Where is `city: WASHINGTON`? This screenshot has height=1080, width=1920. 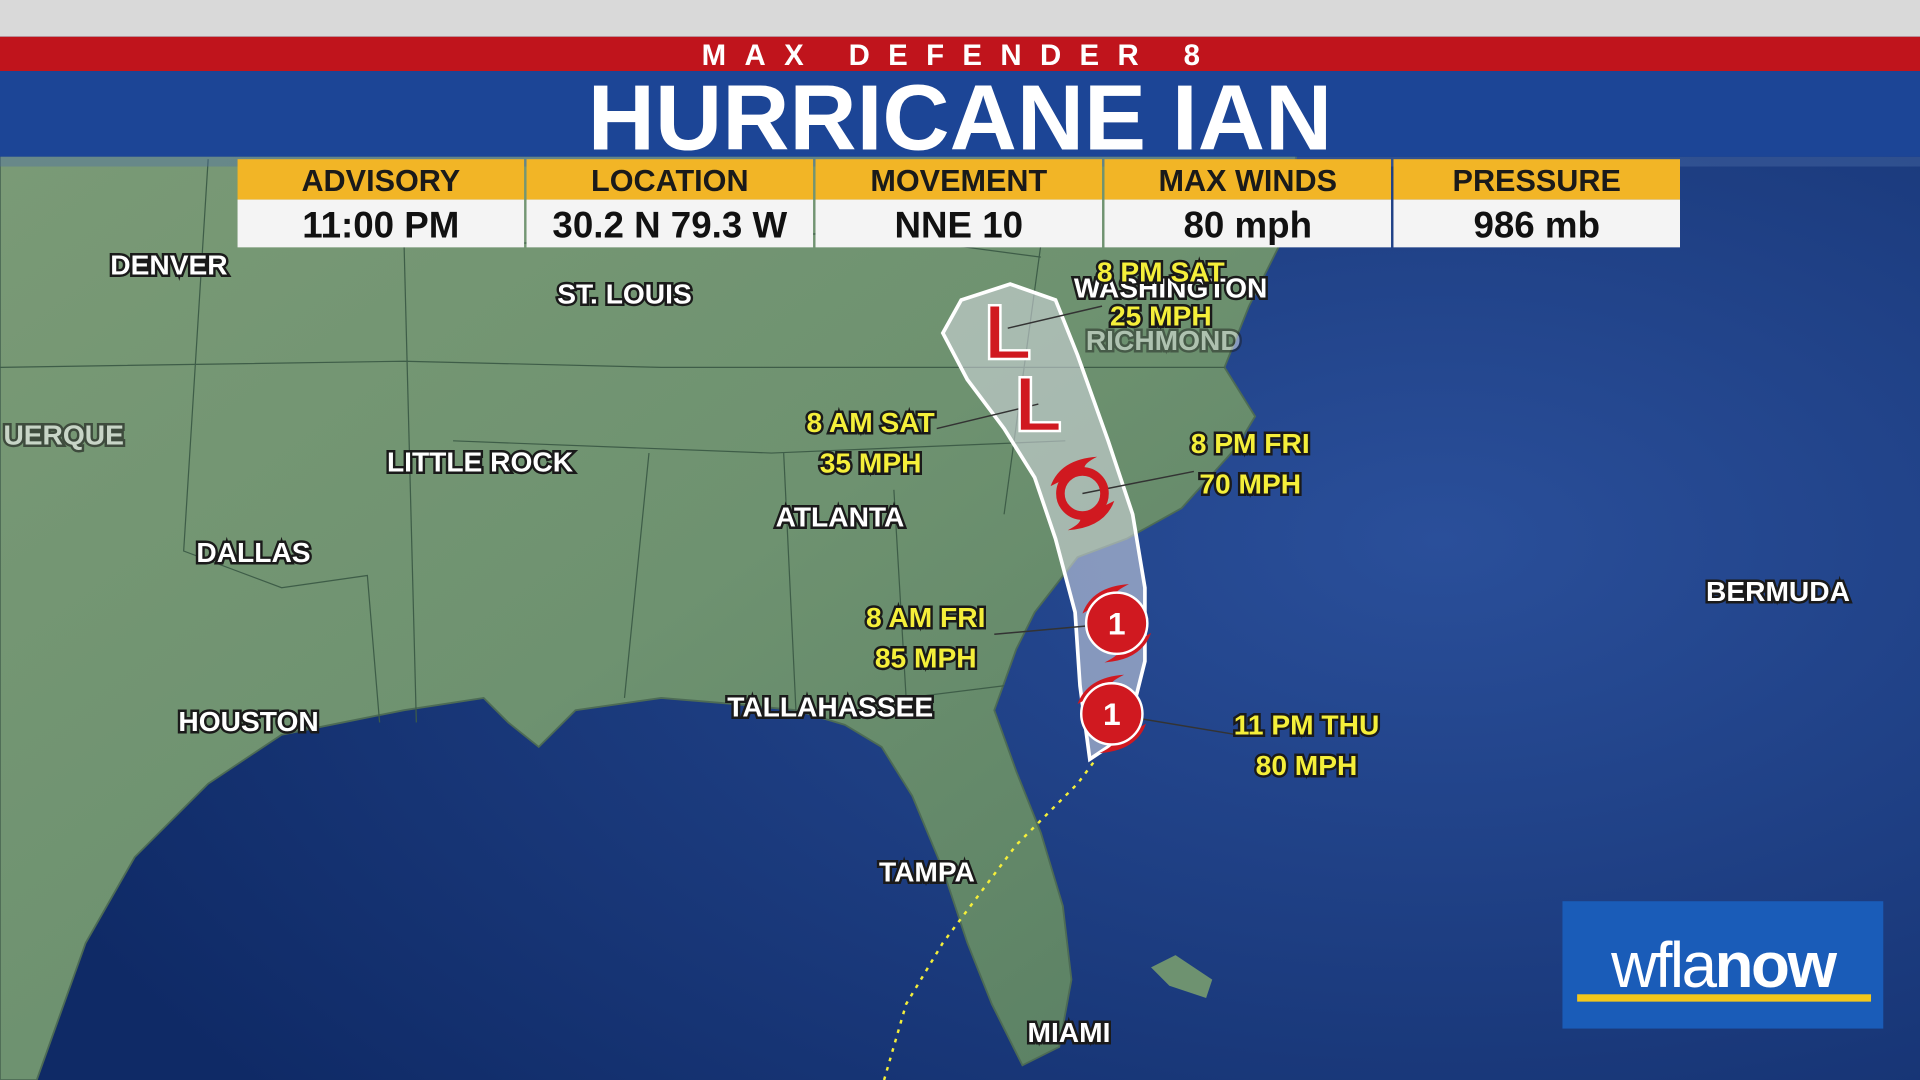
city: WASHINGTON is located at coordinates (1170, 288).